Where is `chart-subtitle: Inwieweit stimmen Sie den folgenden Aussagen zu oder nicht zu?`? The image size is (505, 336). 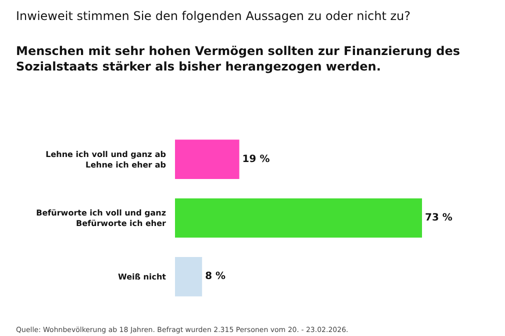
chart-subtitle: Inwieweit stimmen Sie den folgenden Aussagen zu oder nicht zu? is located at coordinates (213, 16).